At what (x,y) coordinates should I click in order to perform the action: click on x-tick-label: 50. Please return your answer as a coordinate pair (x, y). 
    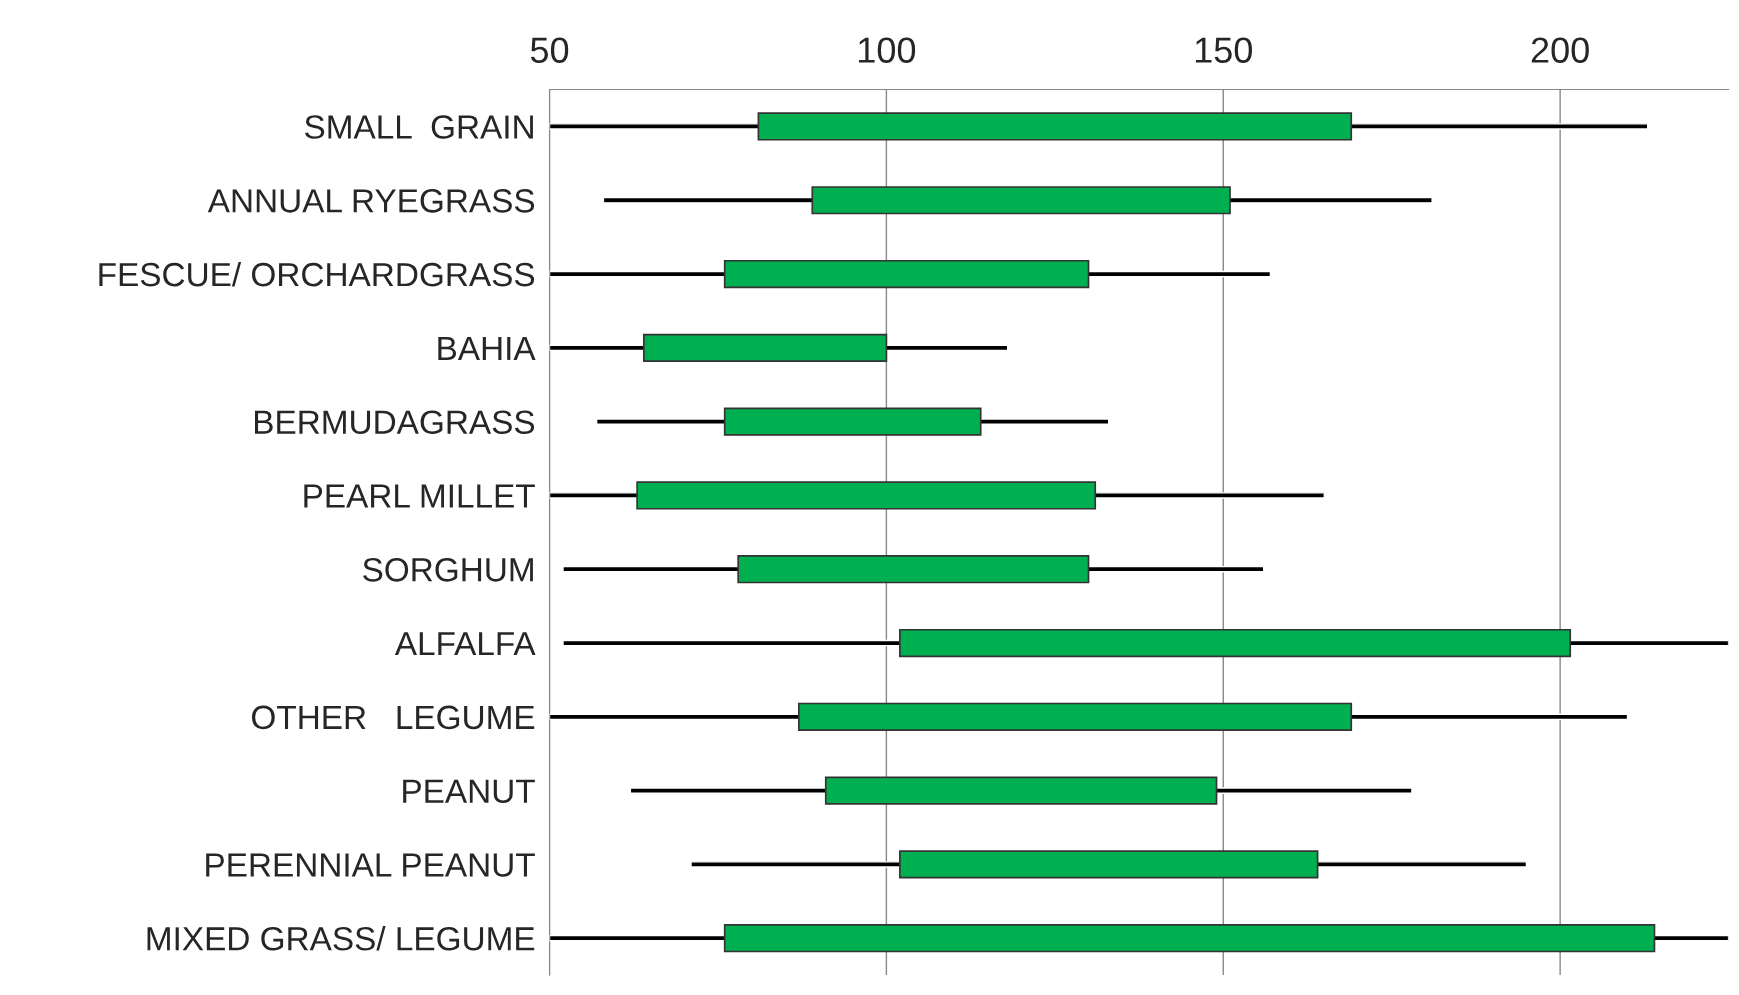
    Looking at the image, I should click on (549, 50).